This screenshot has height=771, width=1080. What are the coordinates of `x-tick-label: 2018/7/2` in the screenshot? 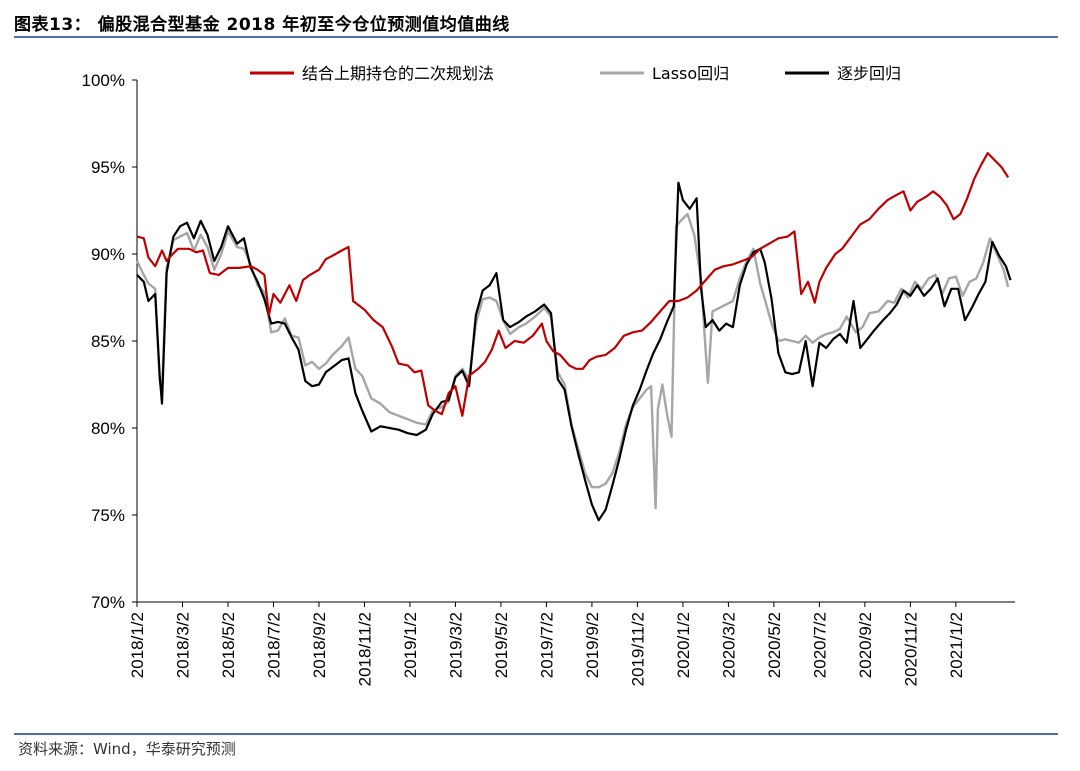 It's located at (273, 645).